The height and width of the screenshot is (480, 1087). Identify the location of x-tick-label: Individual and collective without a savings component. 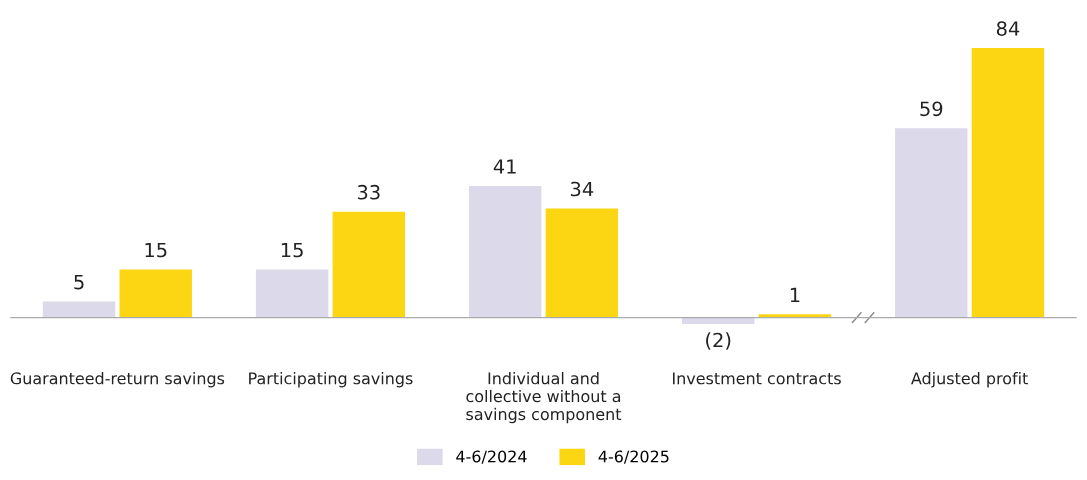
(544, 398).